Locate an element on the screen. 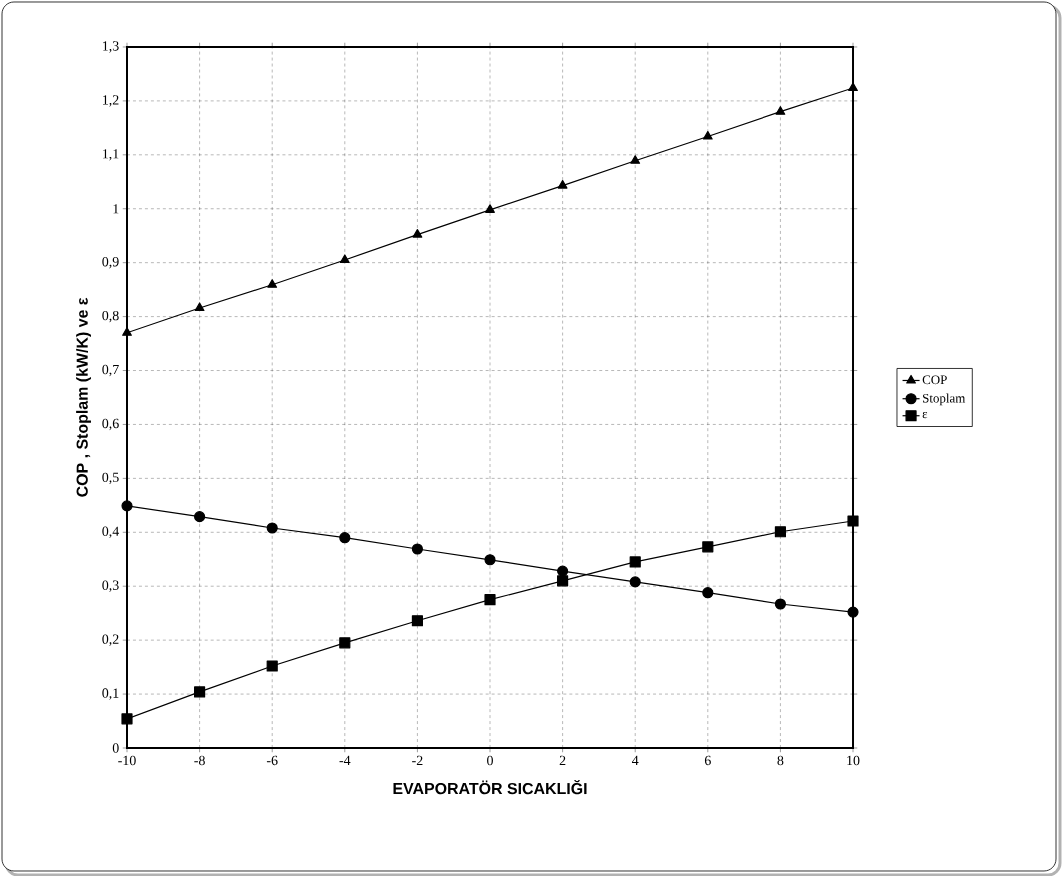  x-tick-label: 10 is located at coordinates (853, 760).